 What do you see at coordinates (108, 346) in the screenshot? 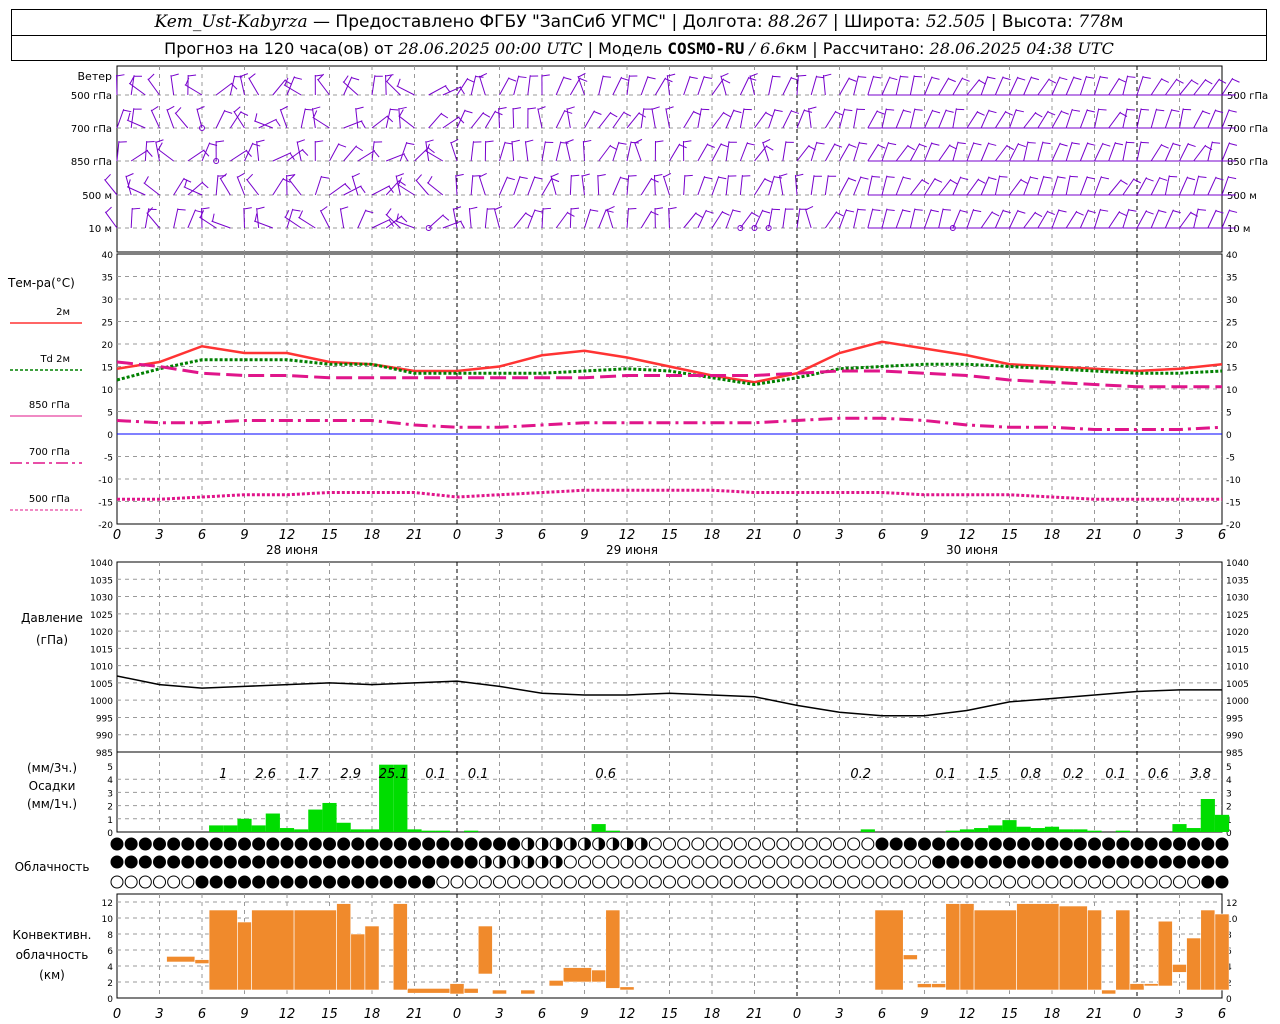
I see `temp-tick-left: 20` at bounding box center [108, 346].